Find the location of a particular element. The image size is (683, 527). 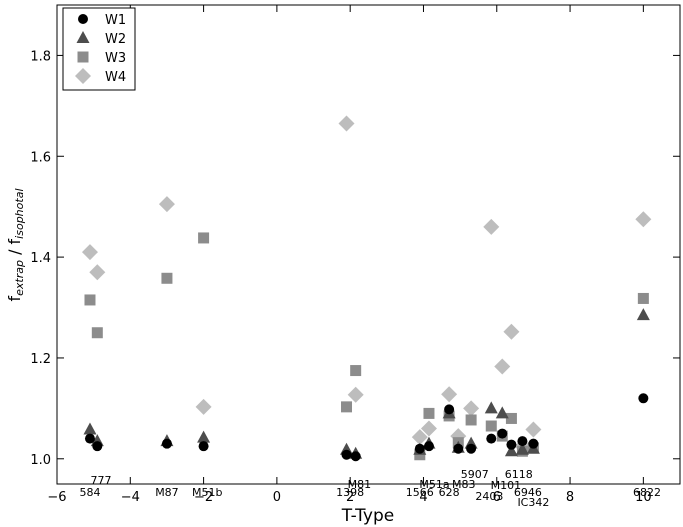

y-axis-label: fextrap / fisophotal is located at coordinates (15, 245).